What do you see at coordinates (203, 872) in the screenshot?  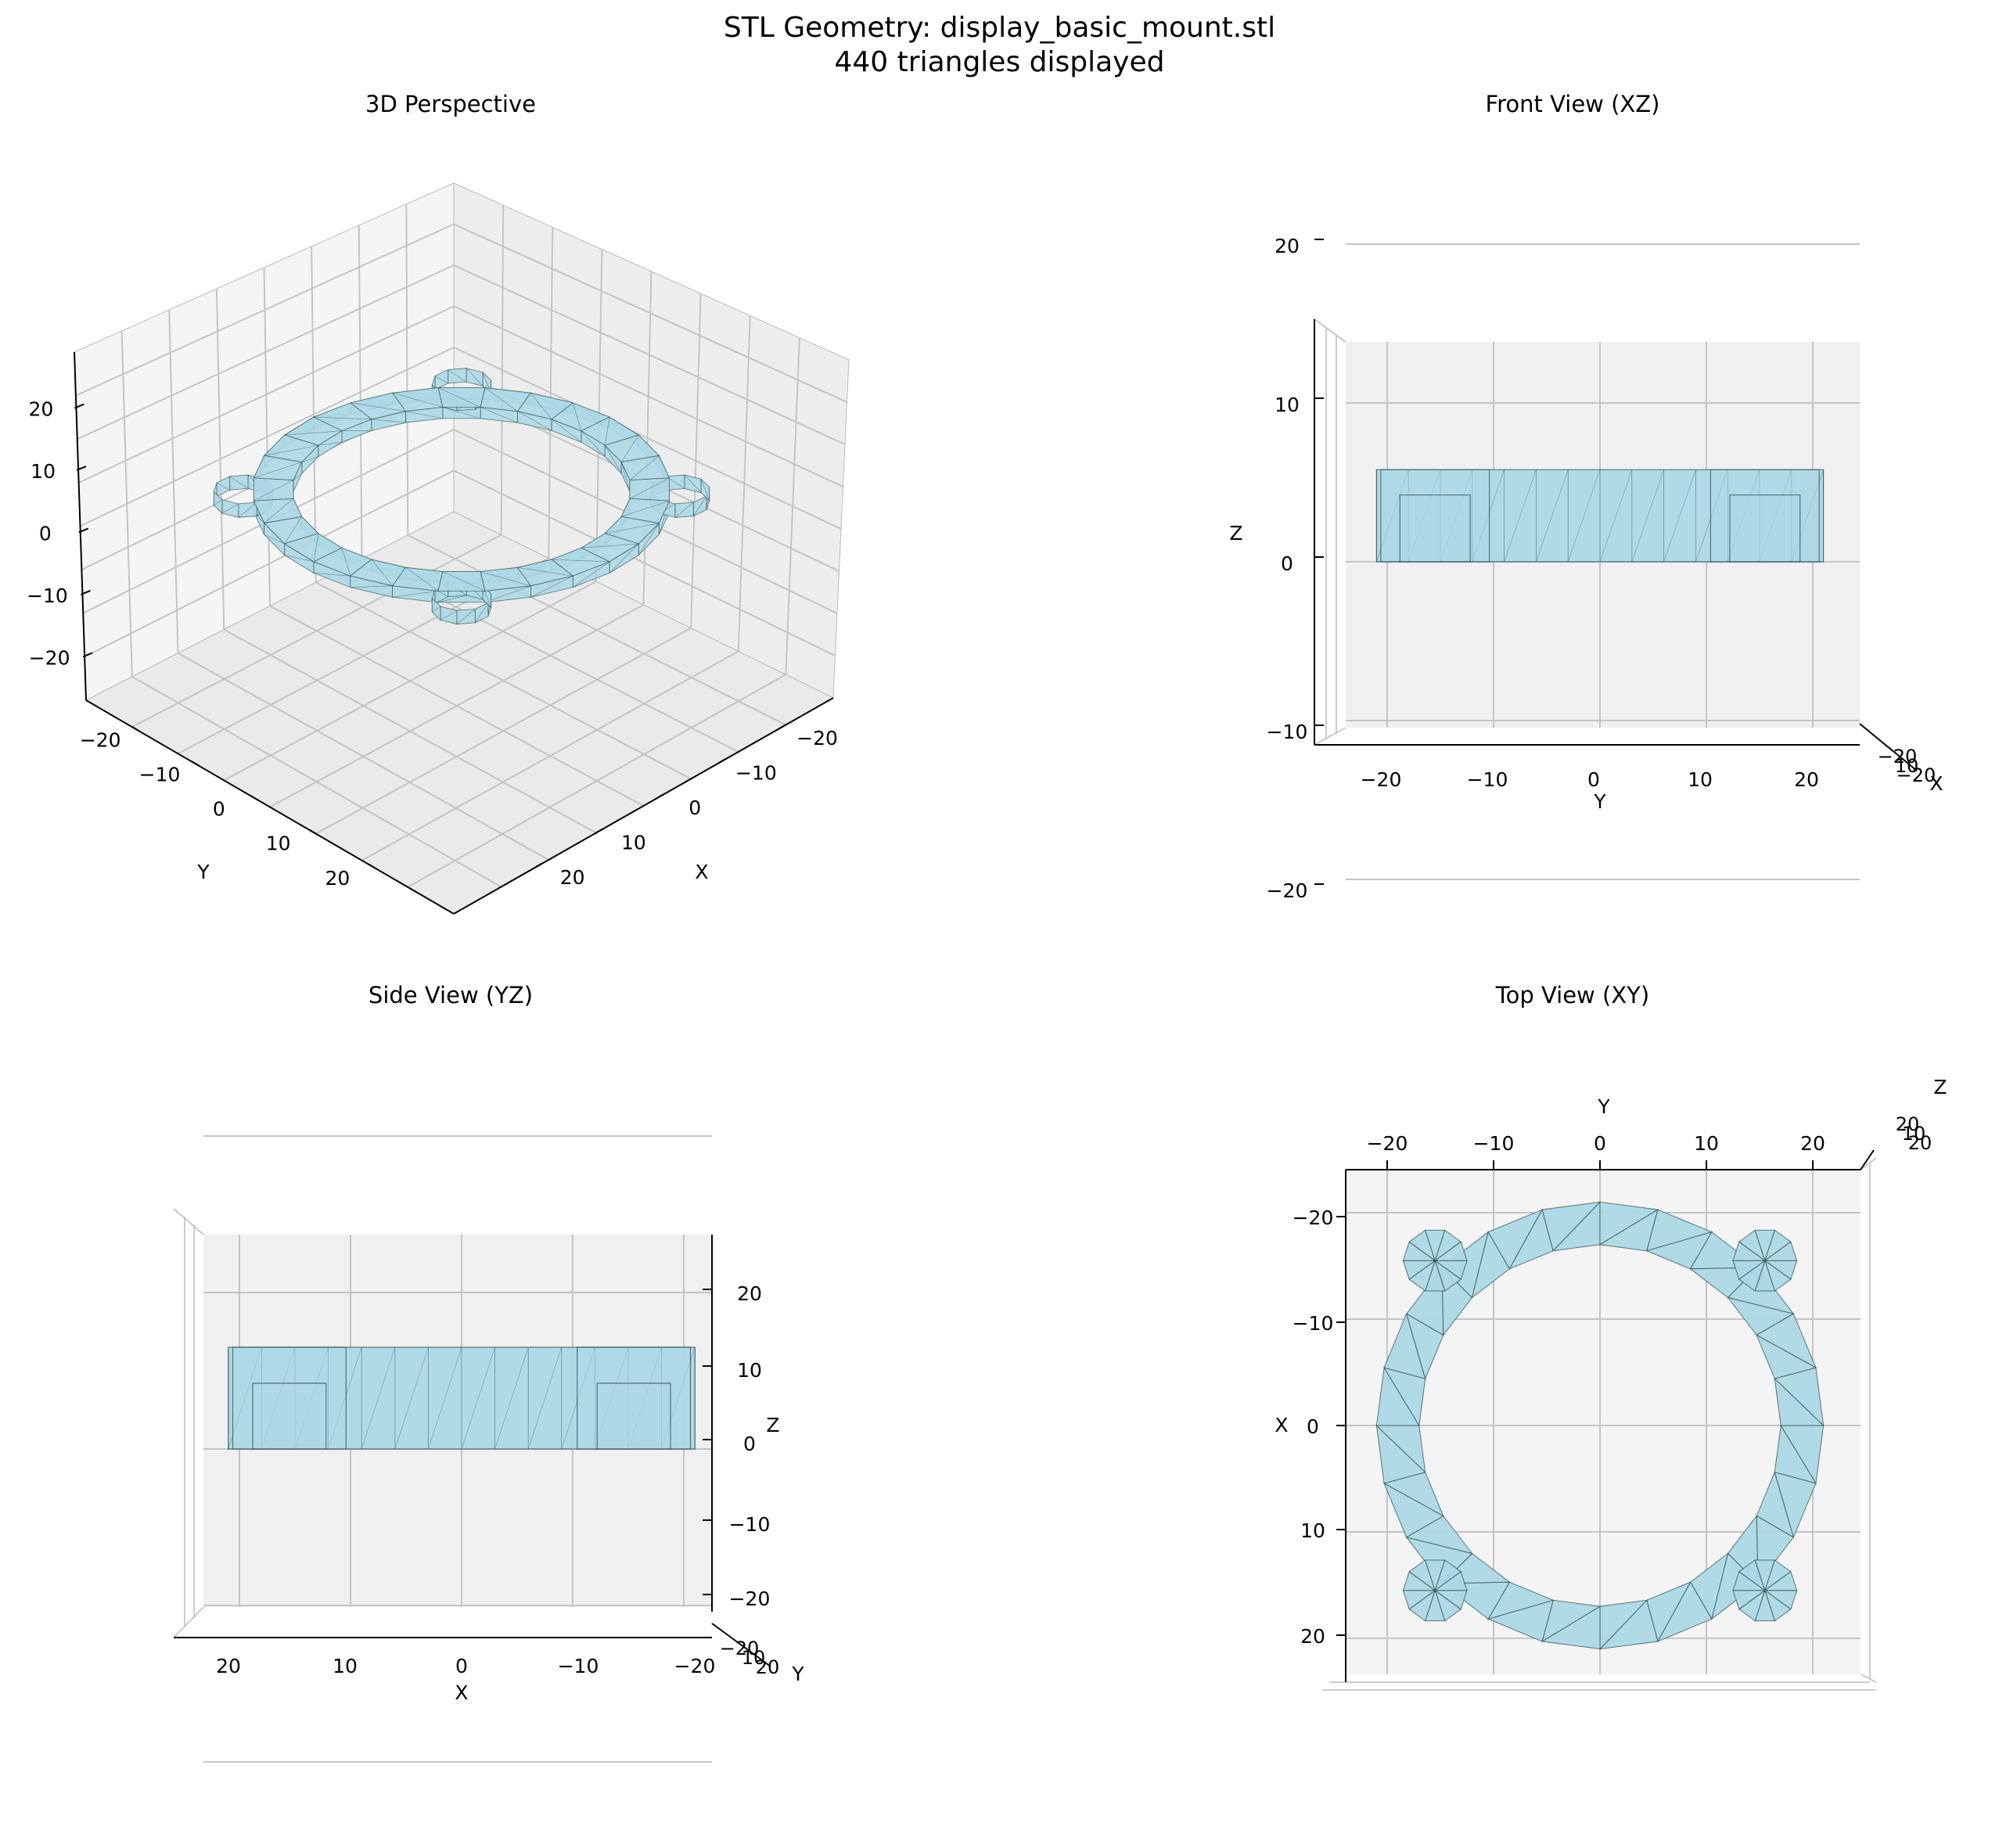 I see `perspective-y-axis-label: Y` at bounding box center [203, 872].